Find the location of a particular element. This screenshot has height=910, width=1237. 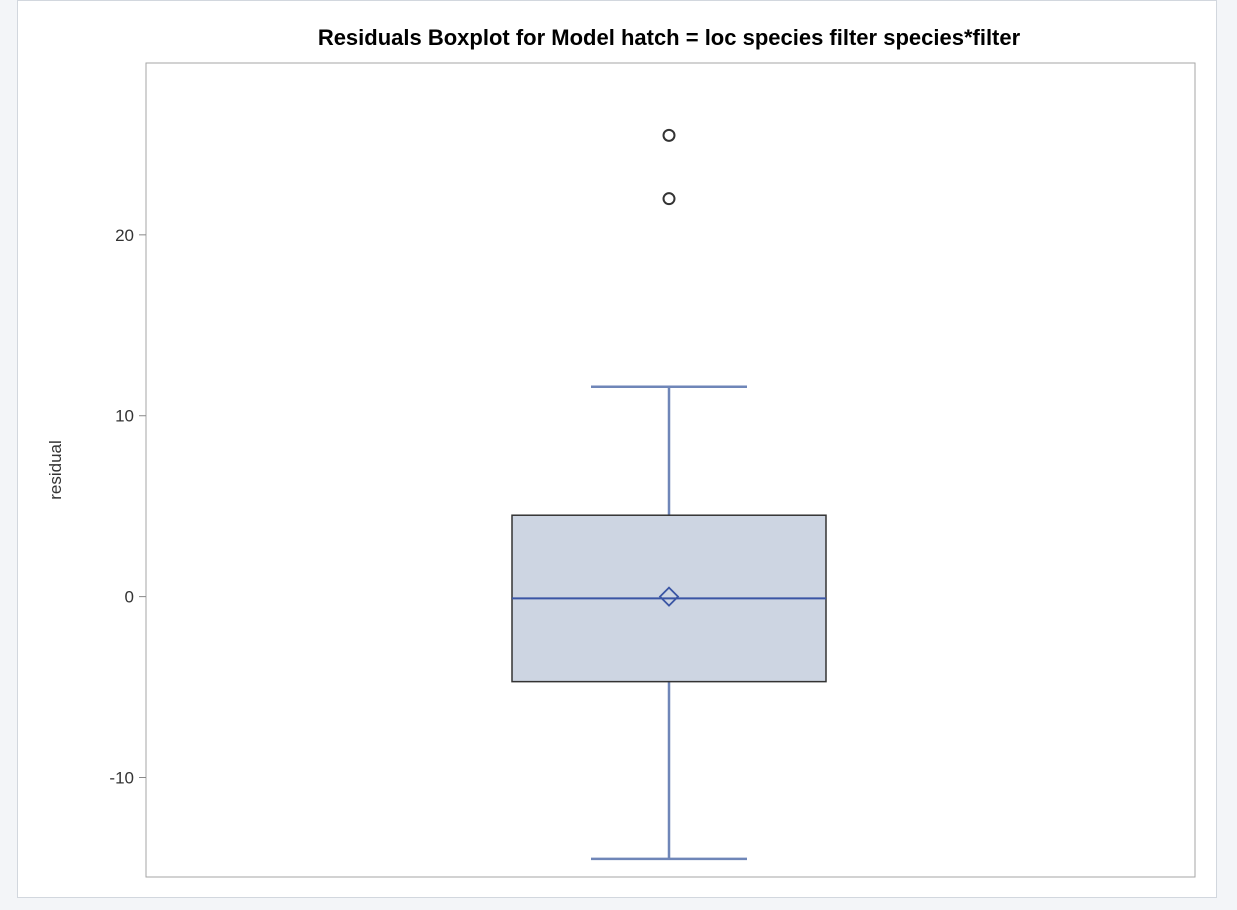

y-tick-label: -10 is located at coordinates (121, 778).